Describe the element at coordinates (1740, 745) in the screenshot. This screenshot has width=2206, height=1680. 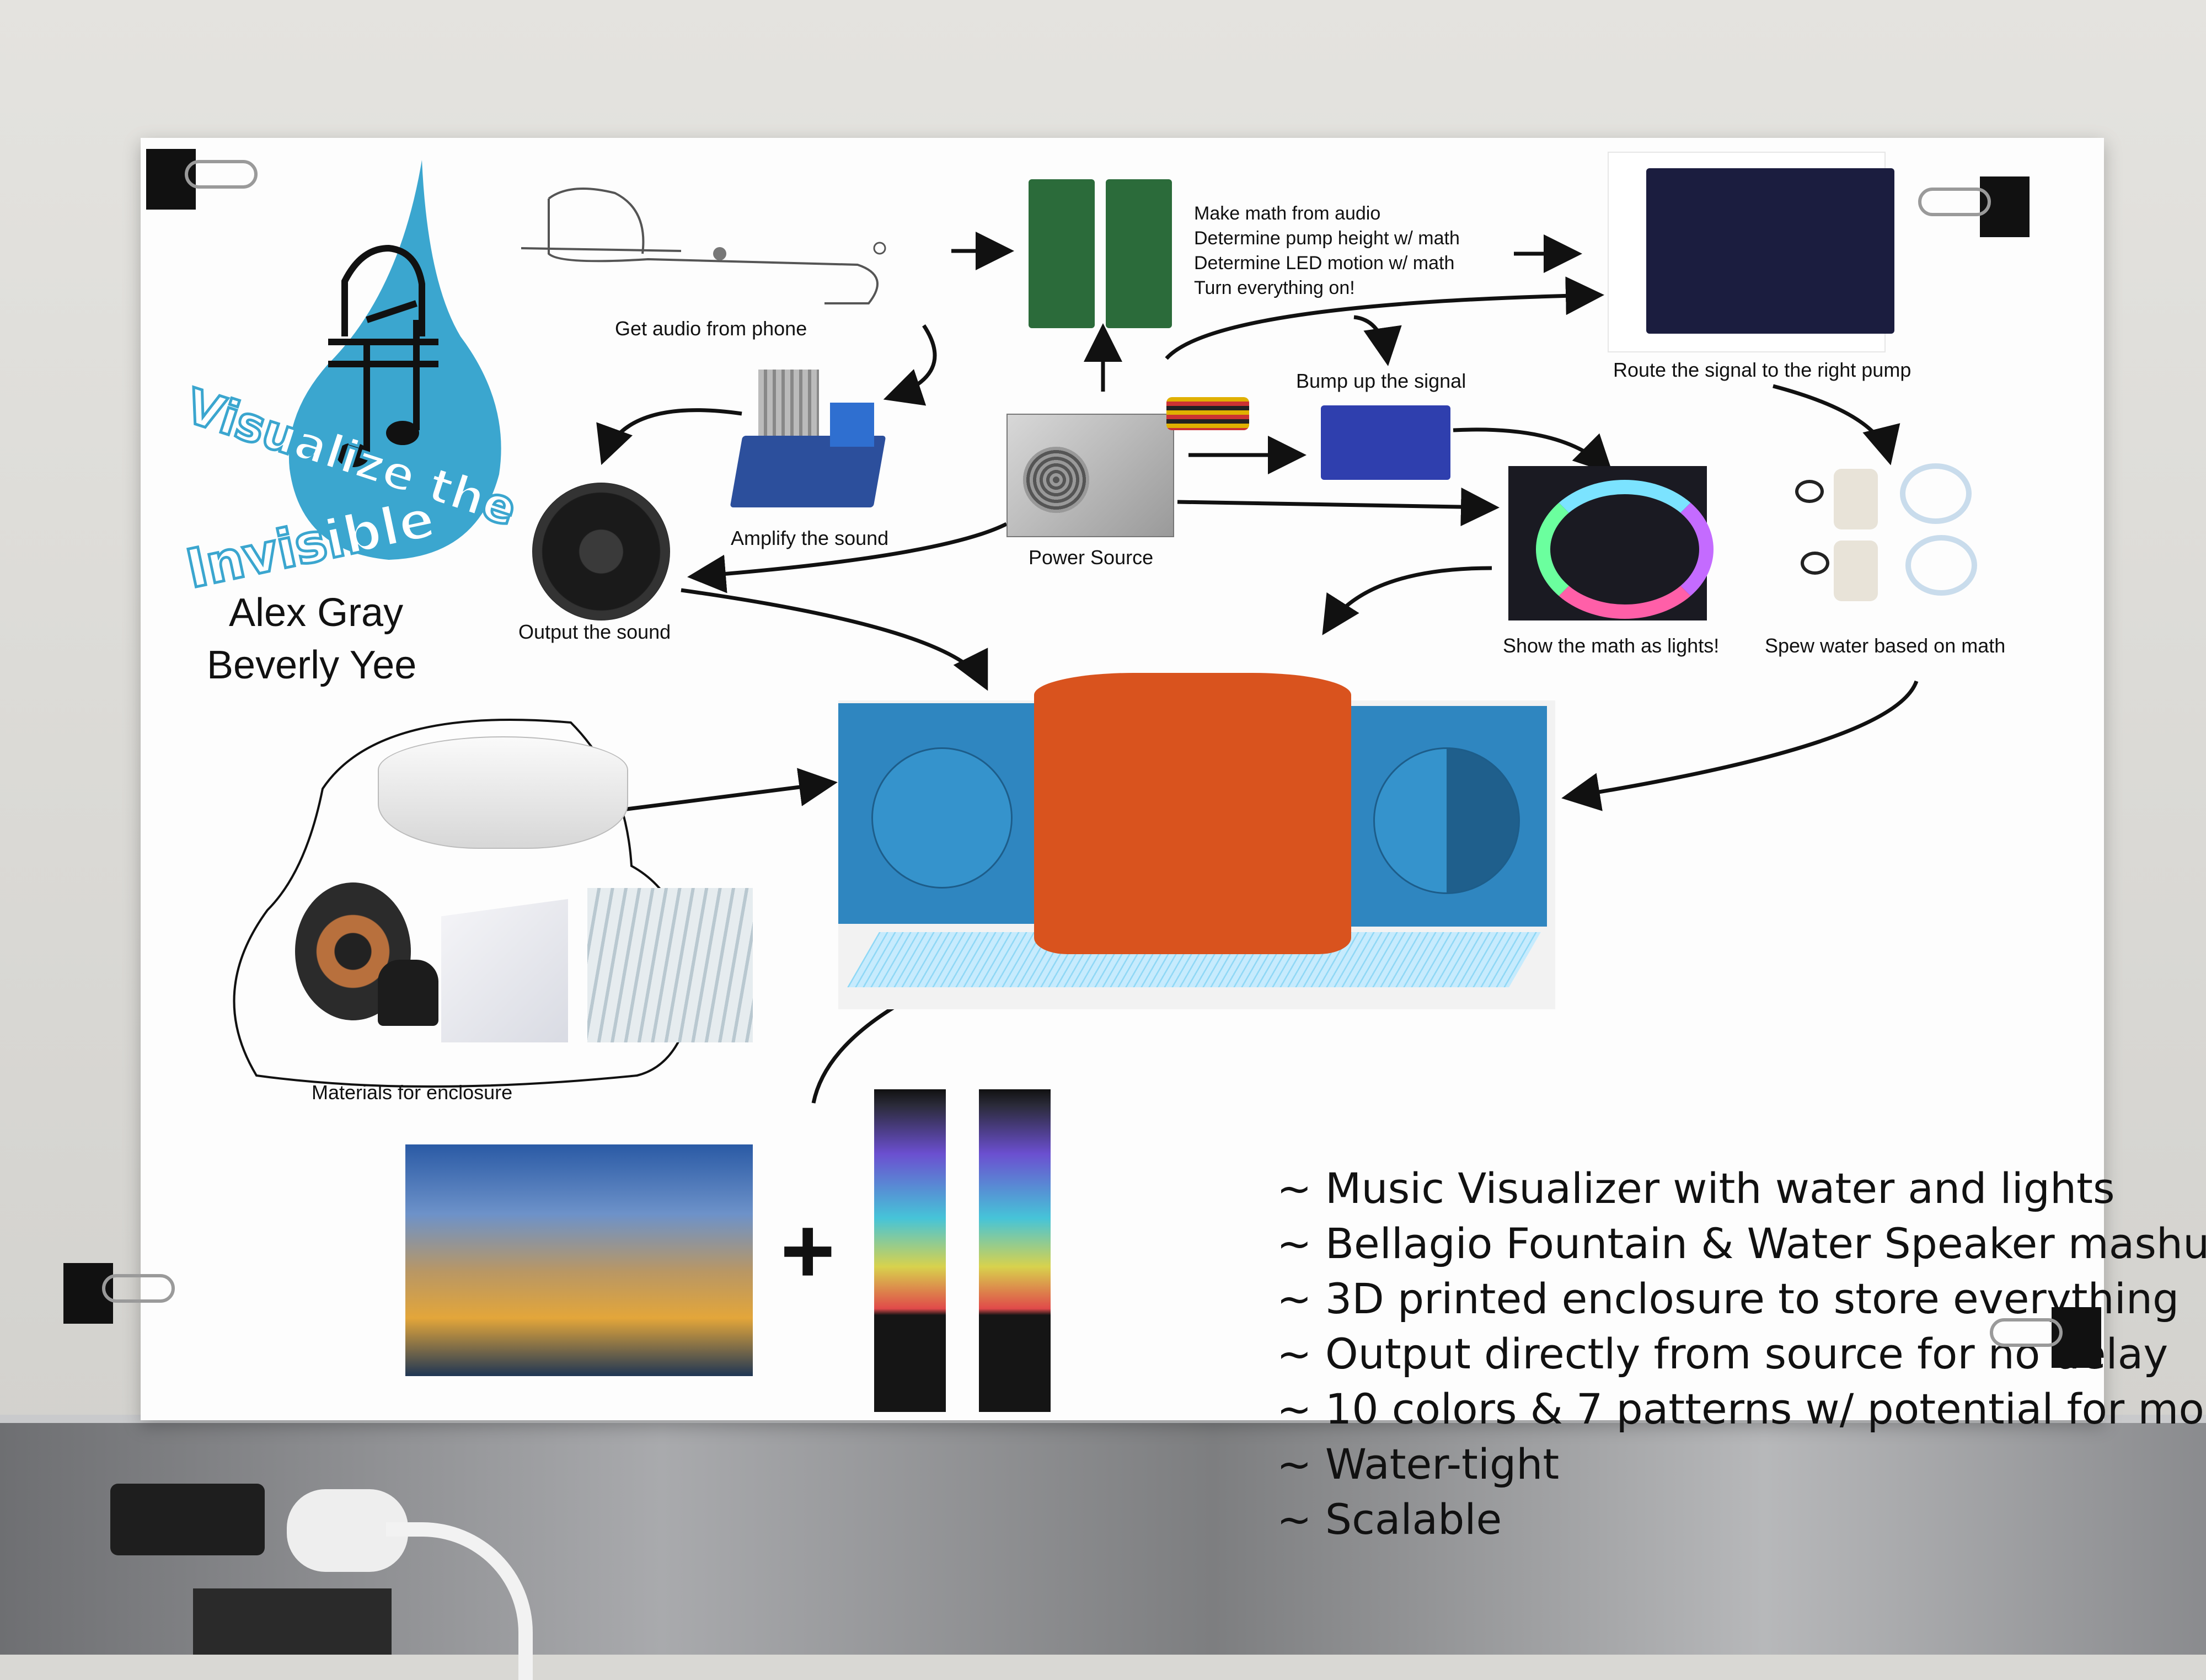
I see `arrow-pumps-to-enclosure` at that location.